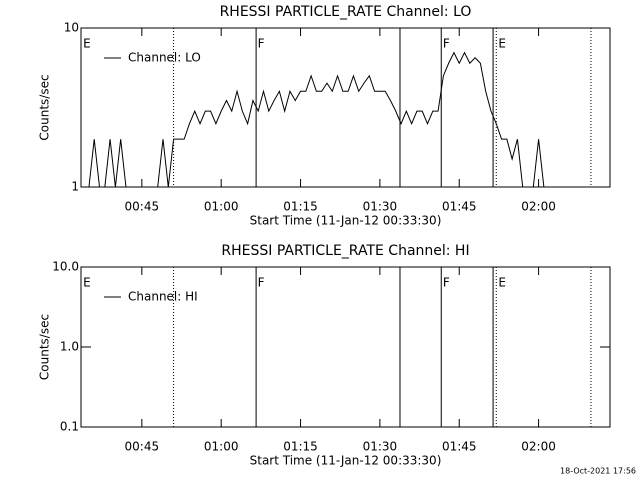 The image size is (640, 480). I want to click on y-tick-label: 1, so click(75, 187).